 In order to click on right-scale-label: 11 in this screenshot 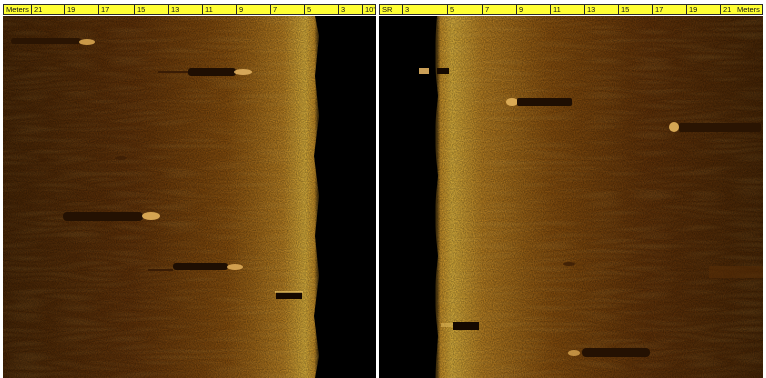, I will do `click(557, 9)`.